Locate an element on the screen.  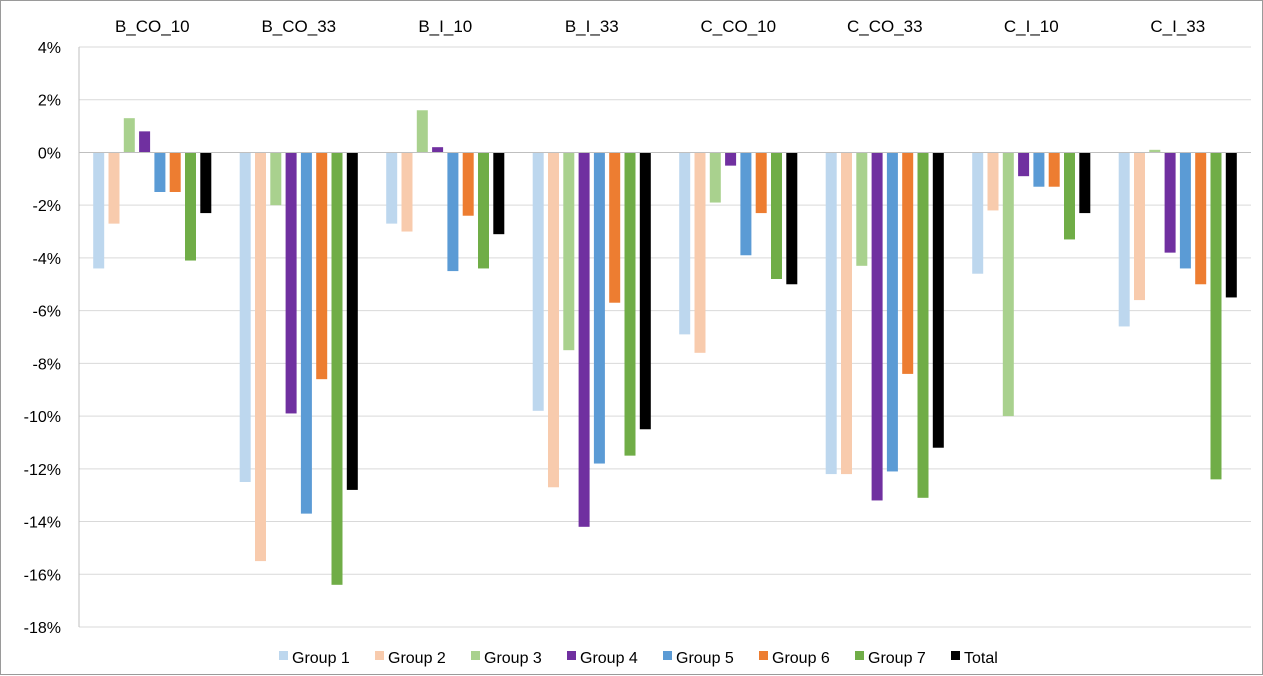
y-tick-label: -6% is located at coordinates (47, 312).